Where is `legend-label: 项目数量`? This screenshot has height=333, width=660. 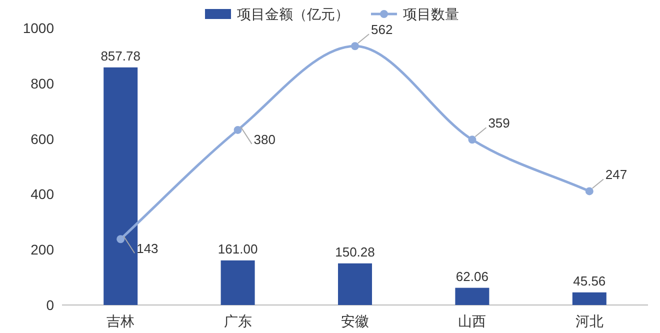 legend-label: 项目数量 is located at coordinates (431, 14).